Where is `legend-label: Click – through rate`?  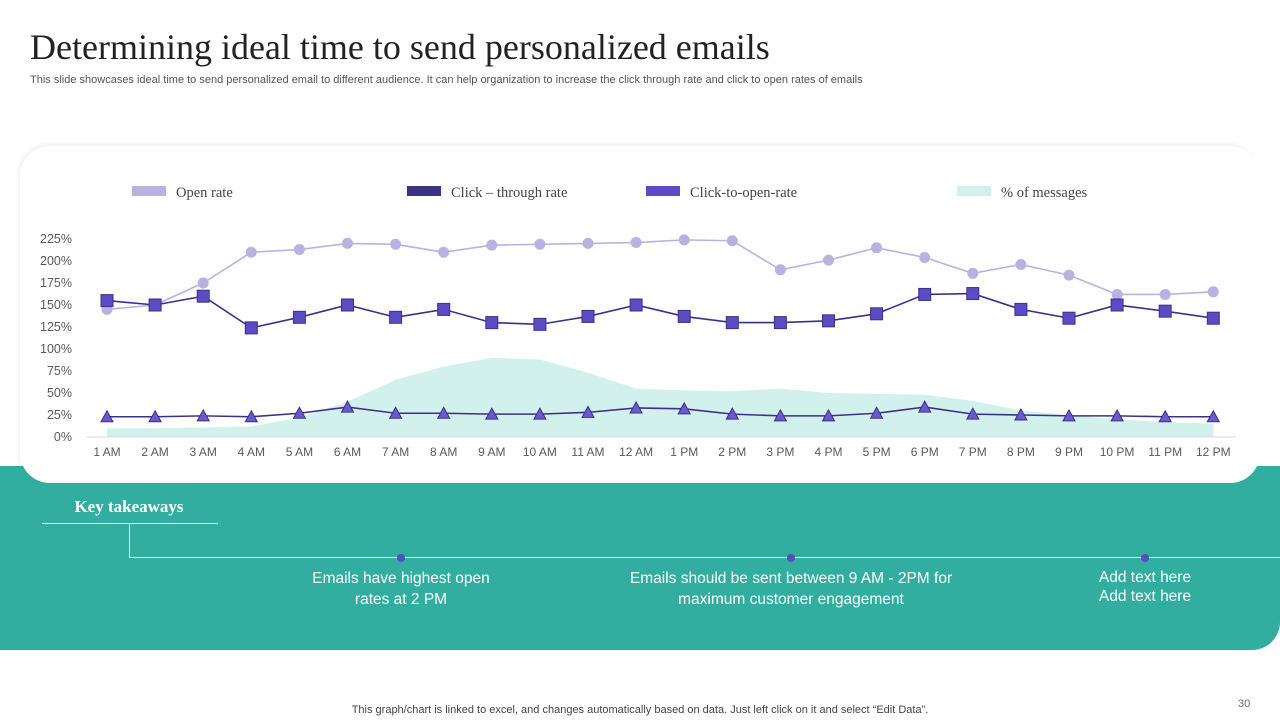 legend-label: Click – through rate is located at coordinates (509, 193).